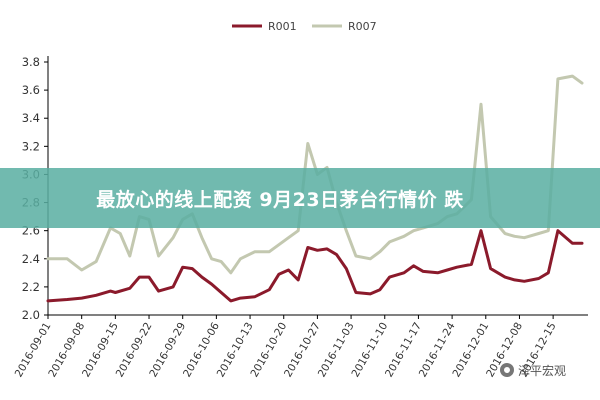 The height and width of the screenshot is (400, 600). Describe the element at coordinates (507, 370) in the screenshot. I see `wechat-icon` at that location.